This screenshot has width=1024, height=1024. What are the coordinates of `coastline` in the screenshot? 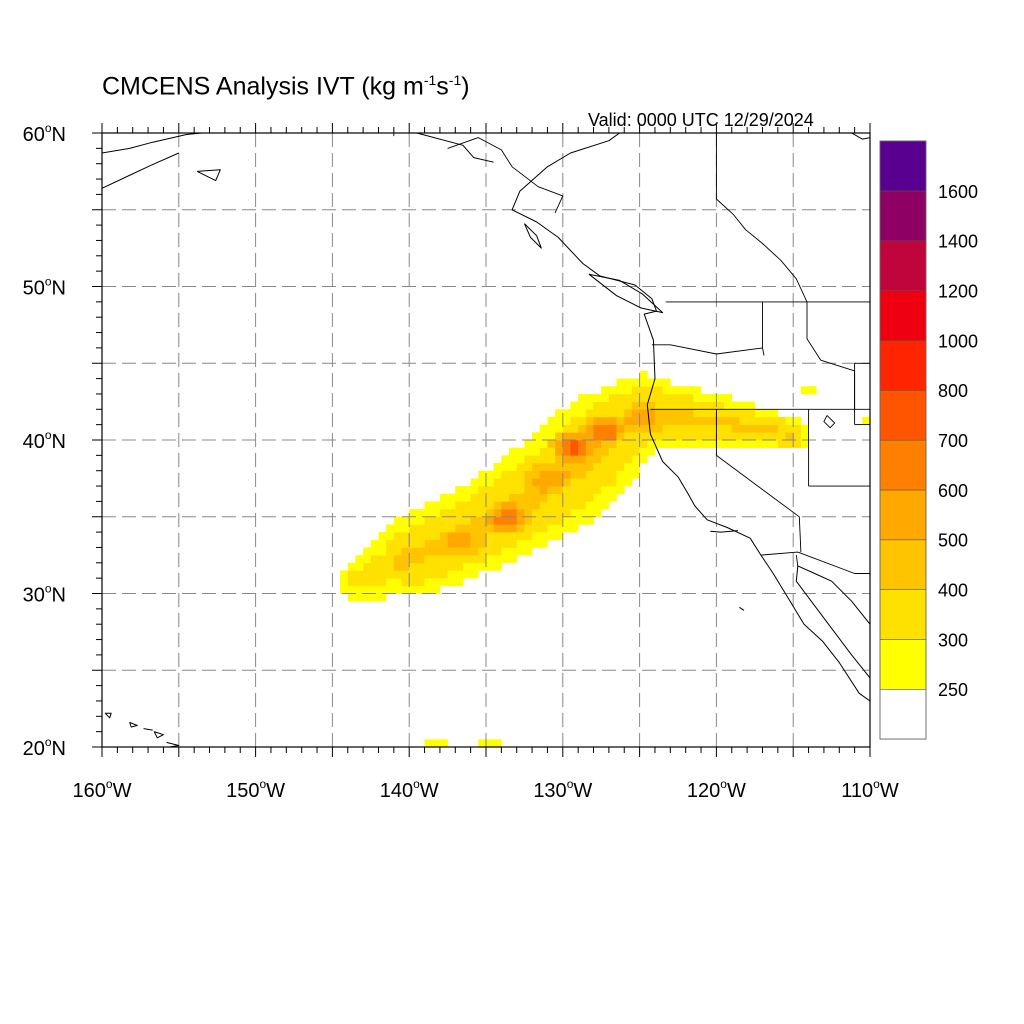 It's located at (152, 143).